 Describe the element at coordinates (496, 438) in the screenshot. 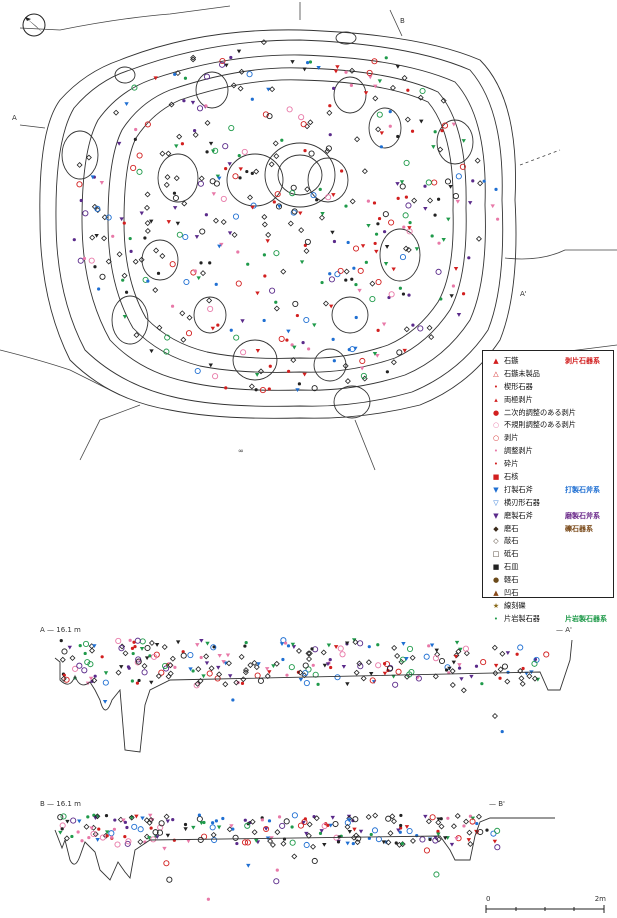

I see `legend-symbol-icon: ○` at that location.